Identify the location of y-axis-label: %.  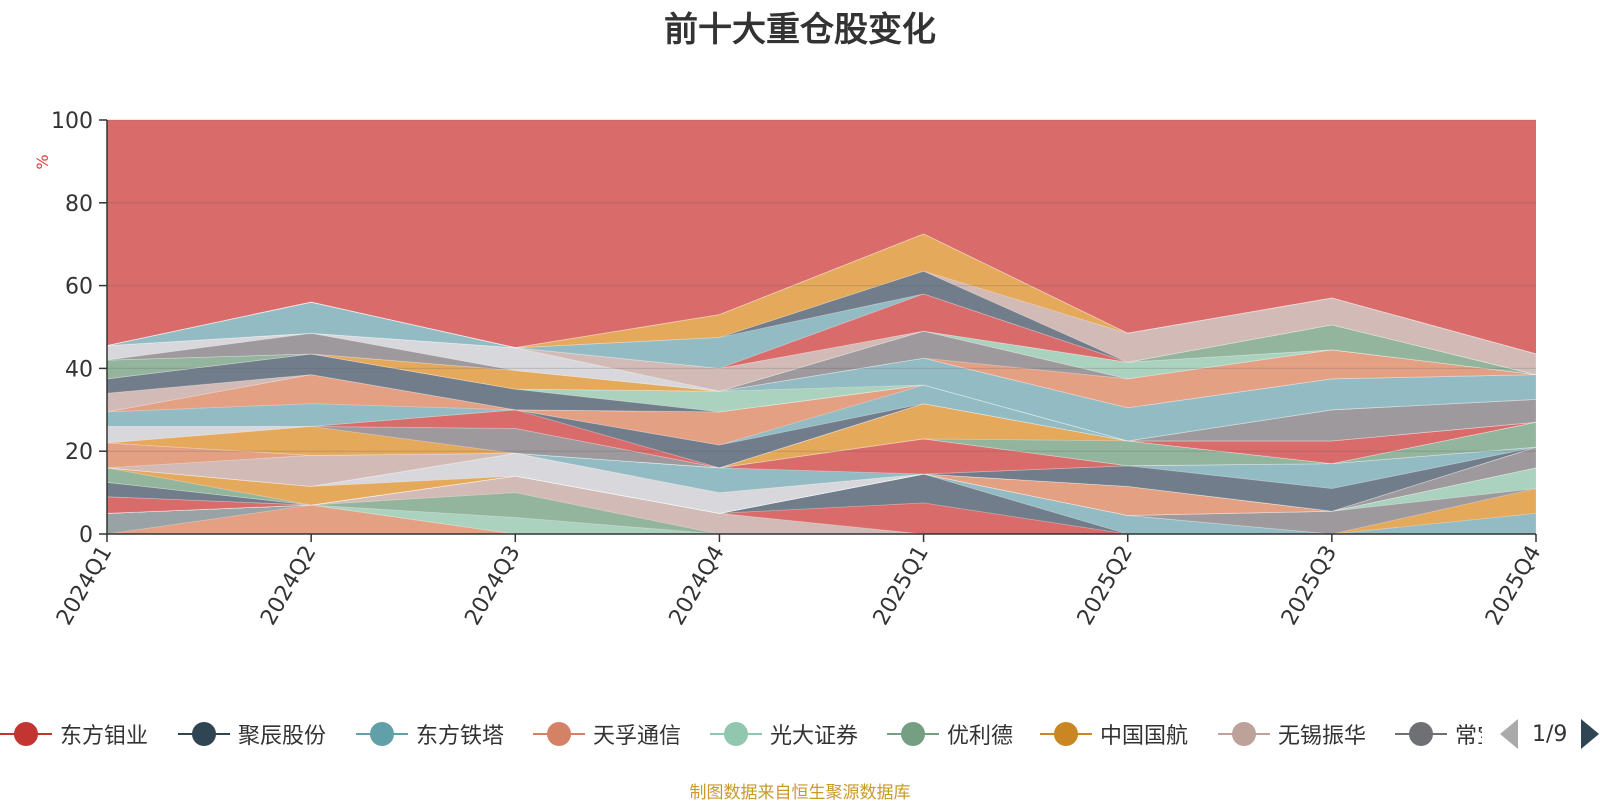
(42, 161).